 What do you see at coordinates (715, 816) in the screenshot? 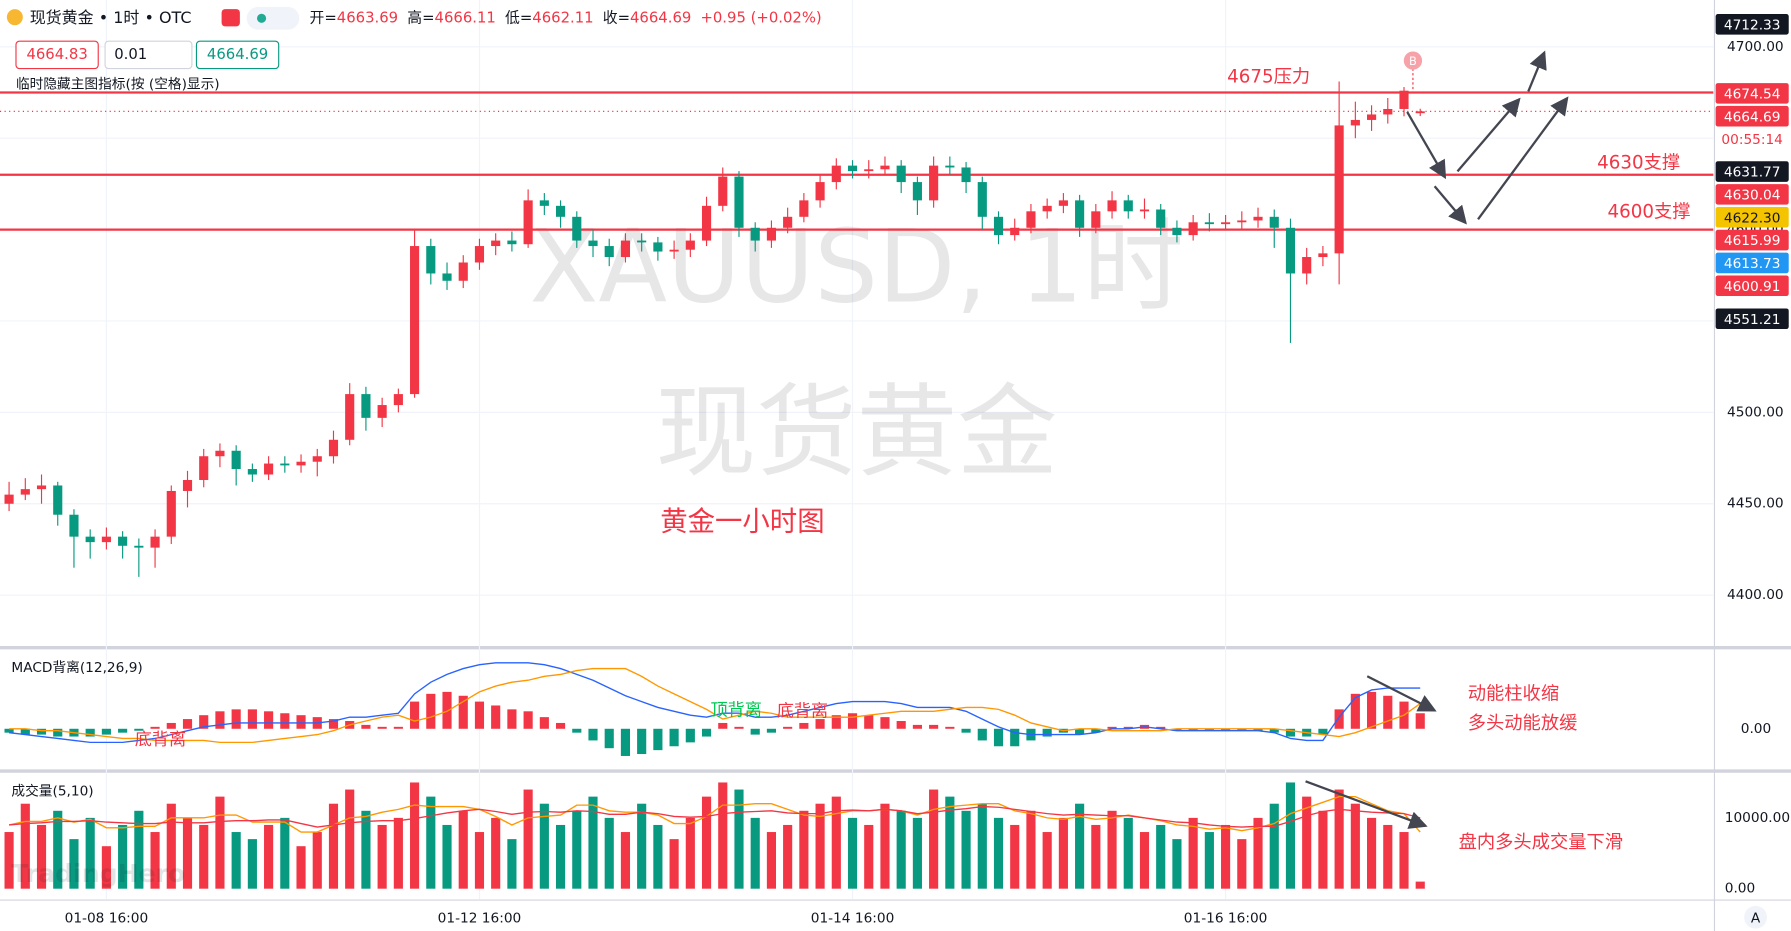
I see `ma10-line` at bounding box center [715, 816].